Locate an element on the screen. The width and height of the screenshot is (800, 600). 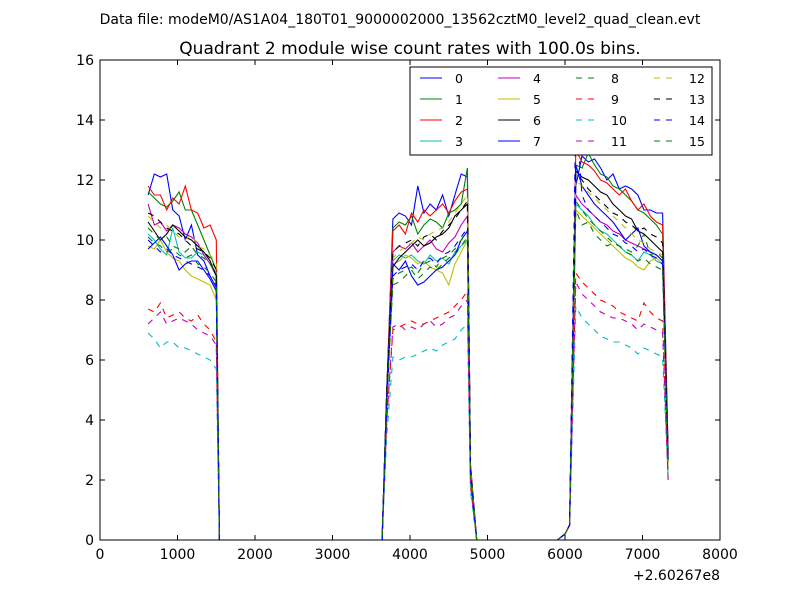
x-tick-label: 0 is located at coordinates (100, 555).